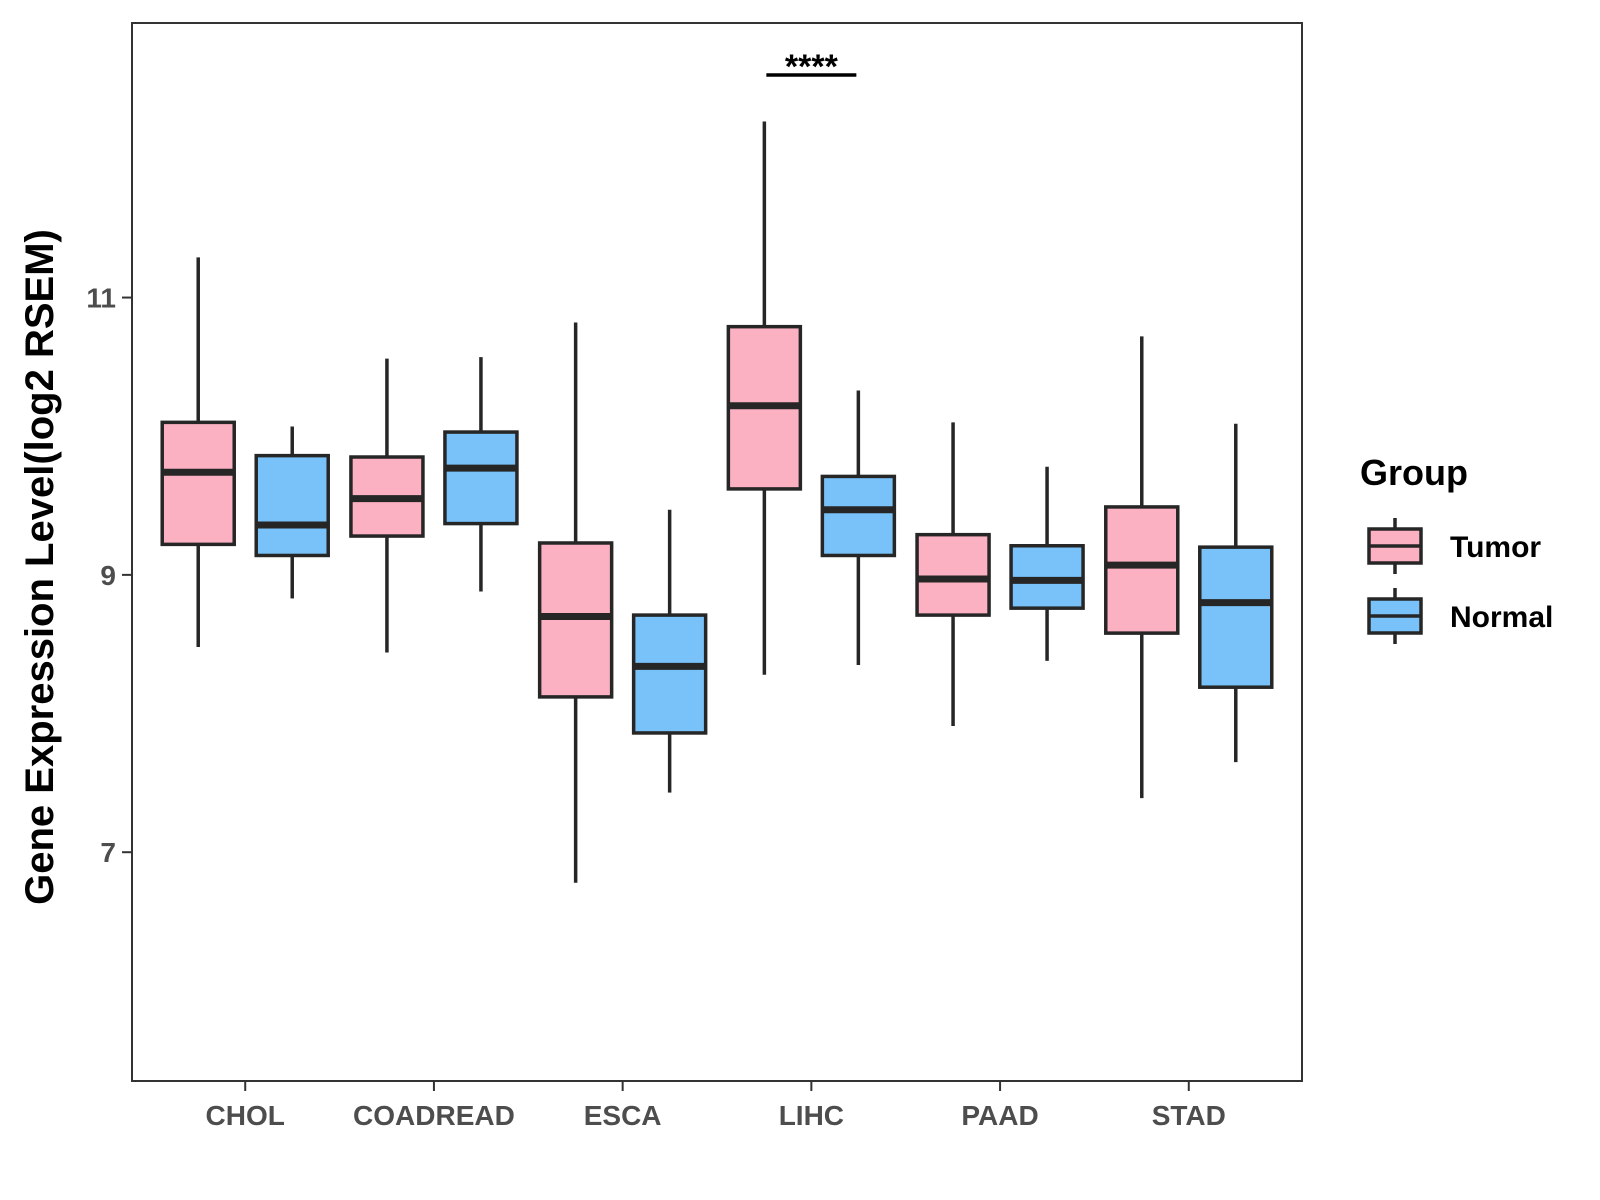 This screenshot has width=1600, height=1200. I want to click on box-coadread-normal, so click(481, 474).